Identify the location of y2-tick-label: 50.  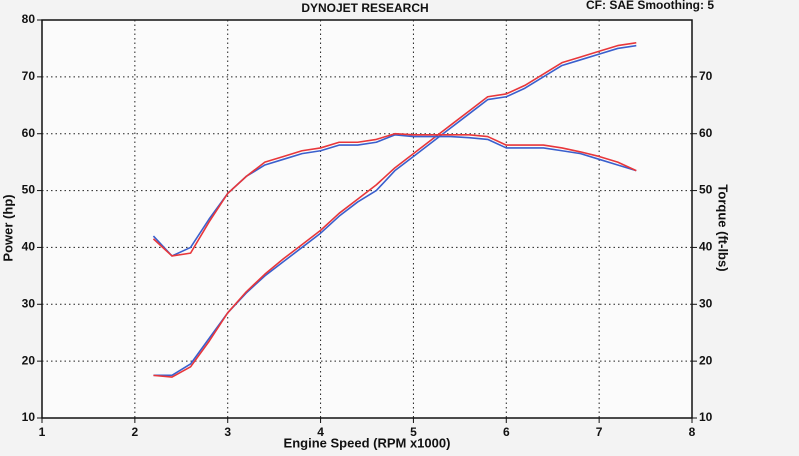
(706, 190).